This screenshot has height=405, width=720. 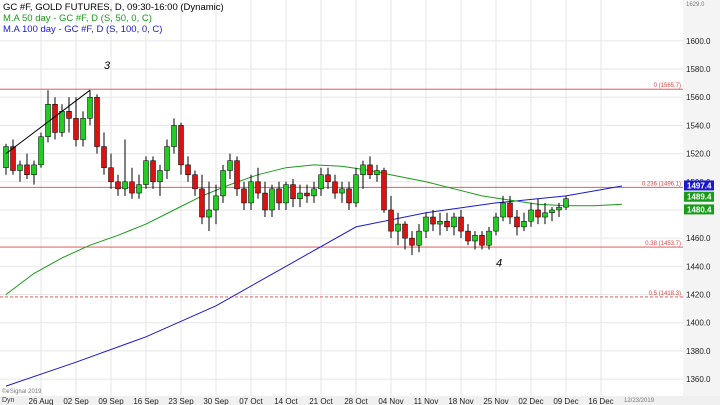 What do you see at coordinates (216, 401) in the screenshot?
I see `date-tick-label: 30 Sep` at bounding box center [216, 401].